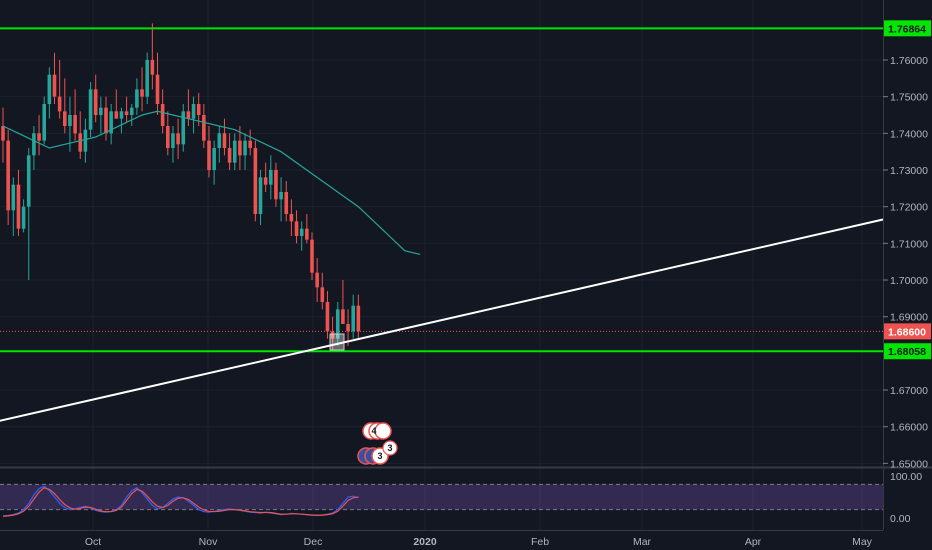 The width and height of the screenshot is (932, 550). I want to click on level-tag, so click(907, 28).